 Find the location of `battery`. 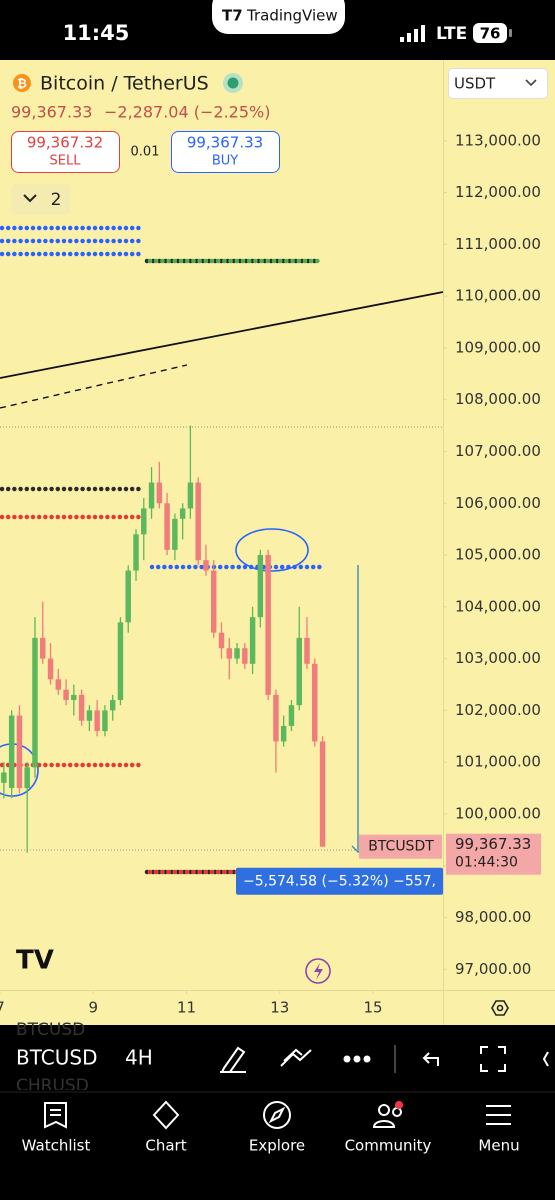

battery is located at coordinates (490, 33).